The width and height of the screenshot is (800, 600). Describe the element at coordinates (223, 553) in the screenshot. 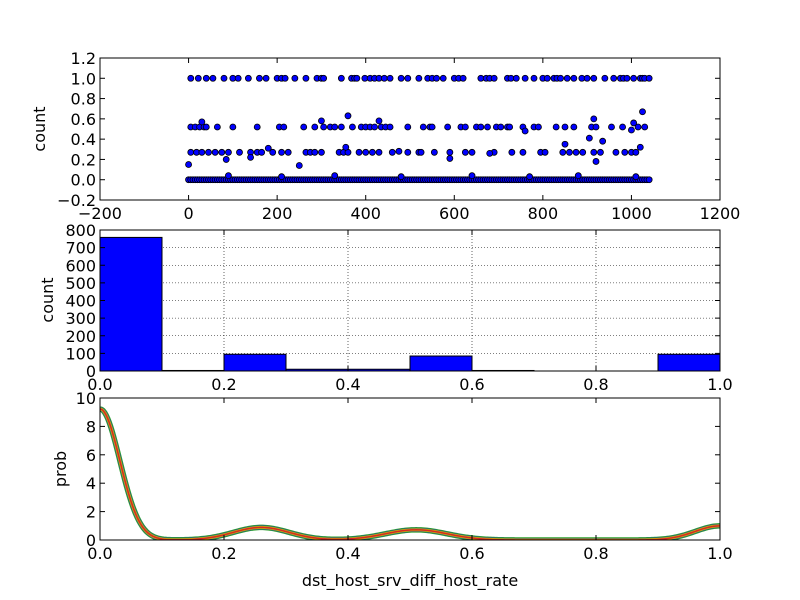

I see `density-x-tick-label: 0.2` at that location.